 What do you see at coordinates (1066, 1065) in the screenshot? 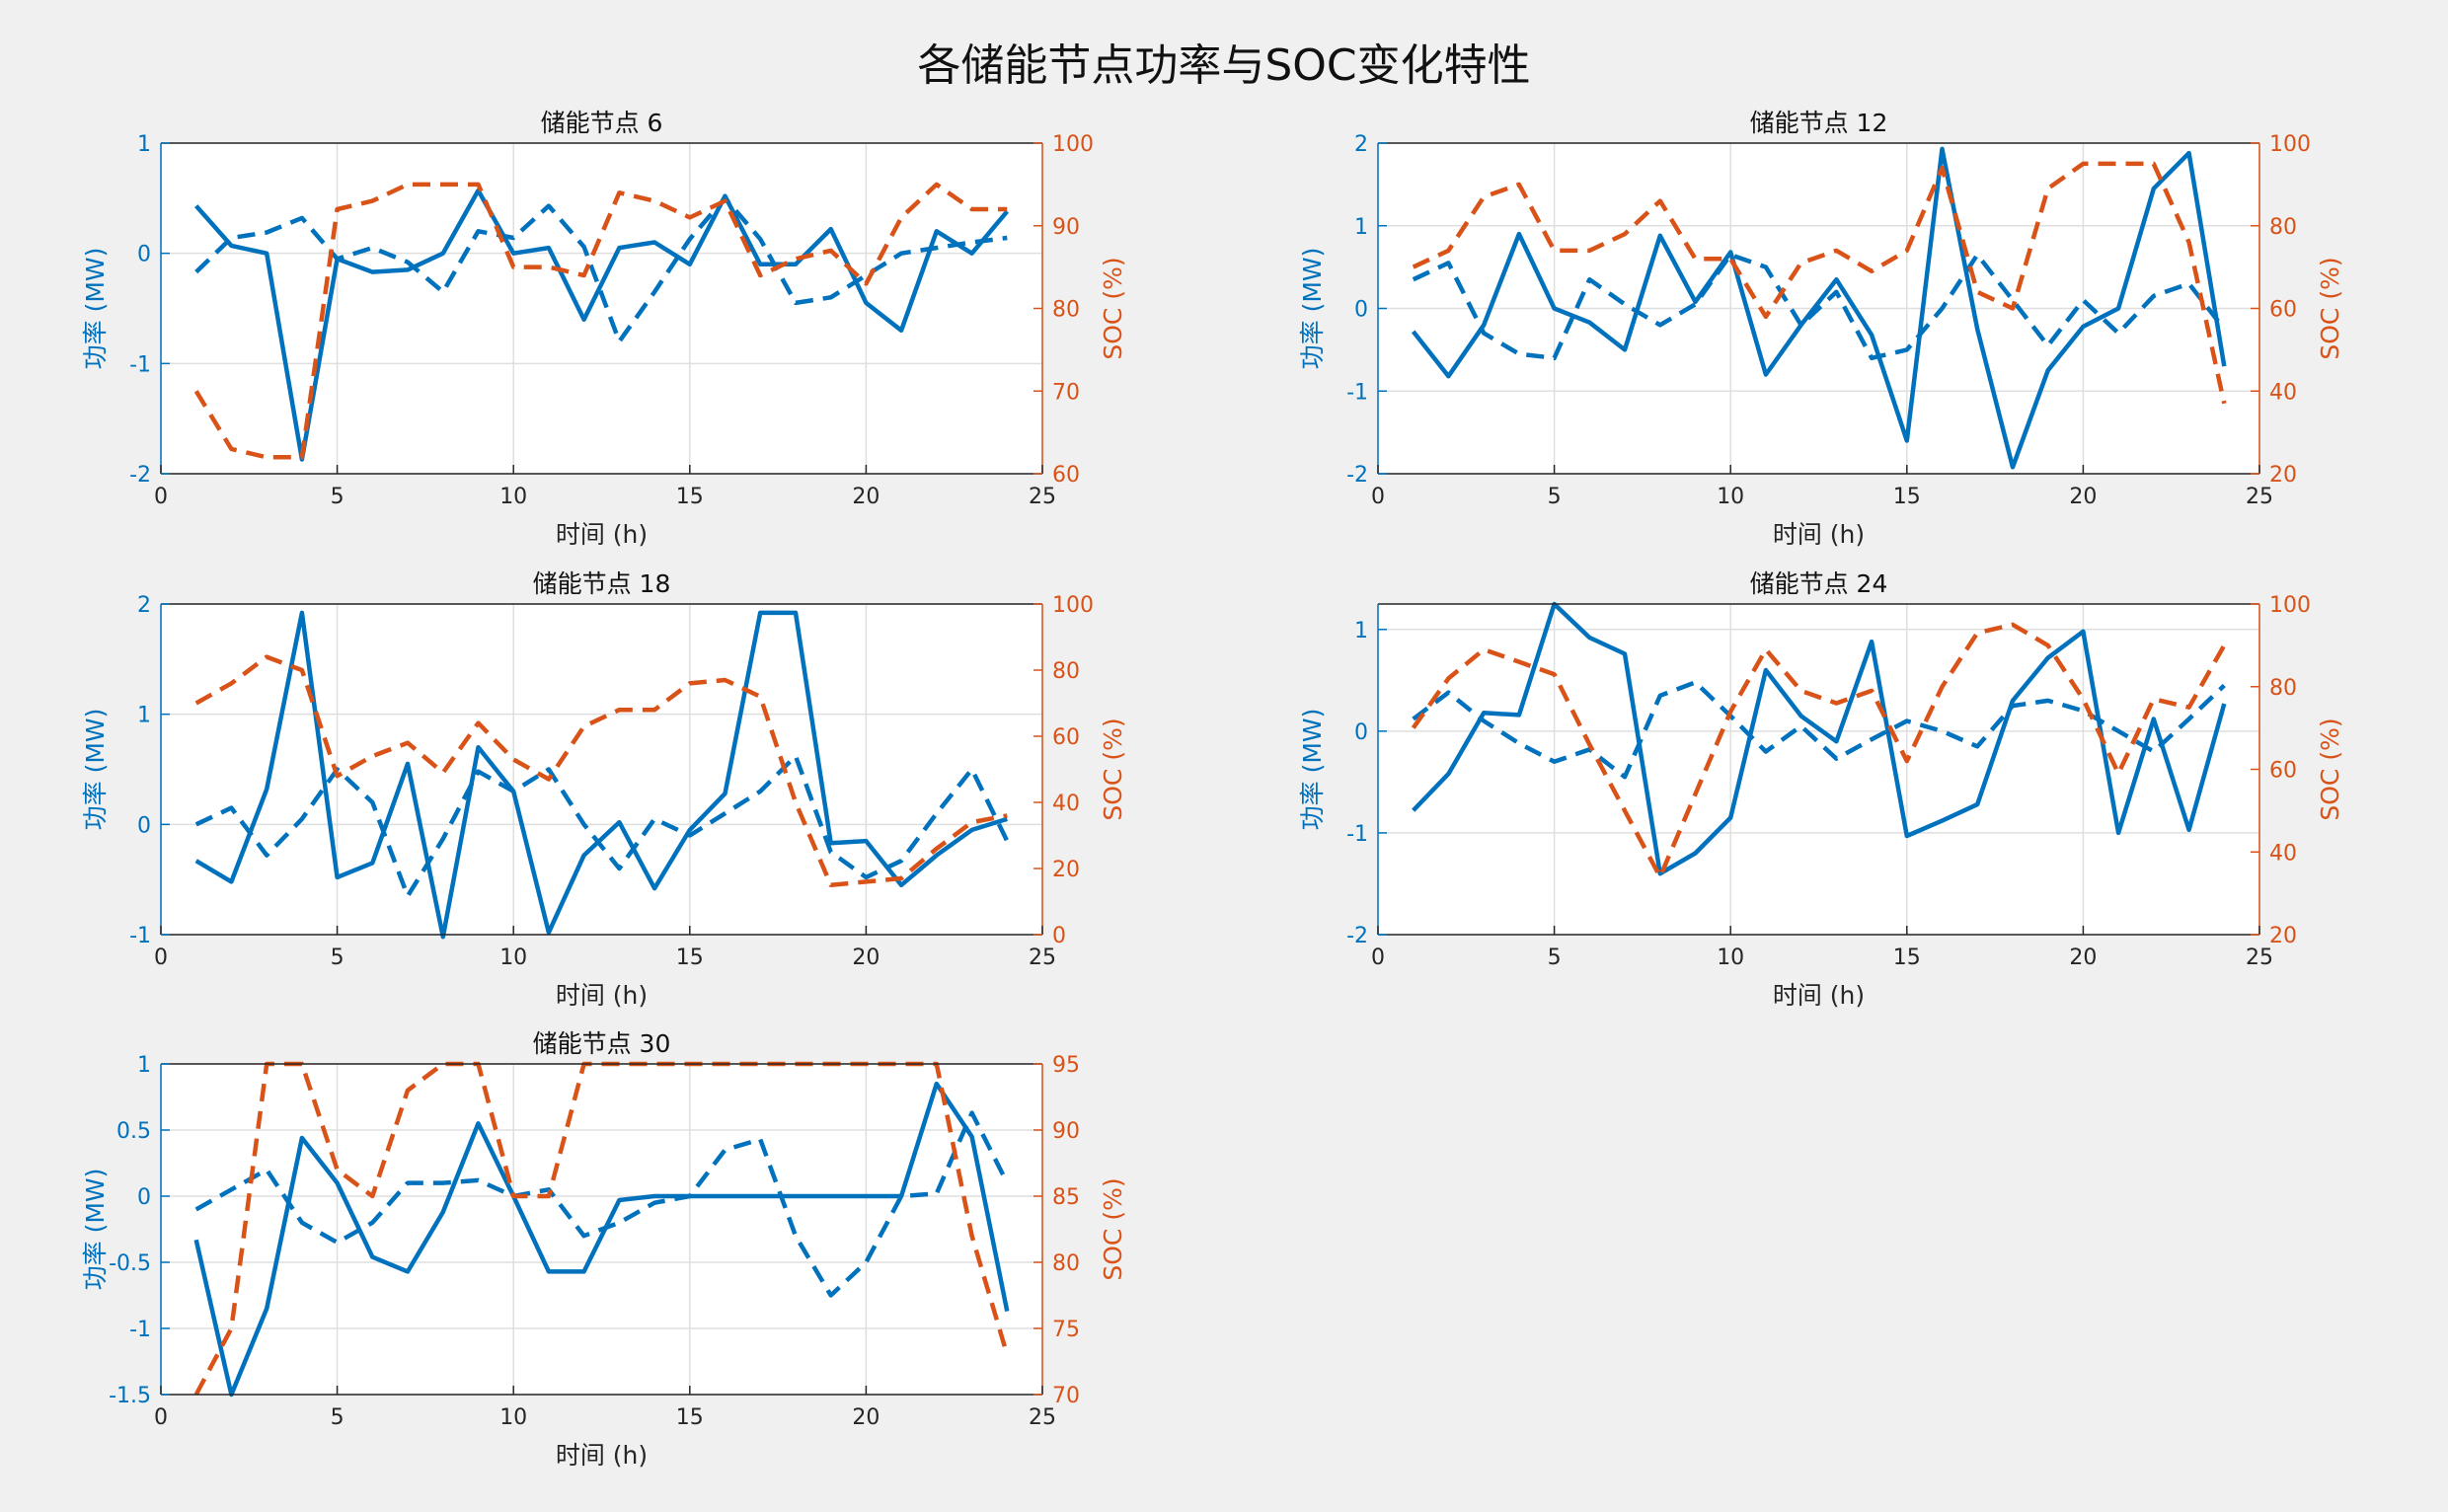
I see `y-right-tick-label: 95` at bounding box center [1066, 1065].